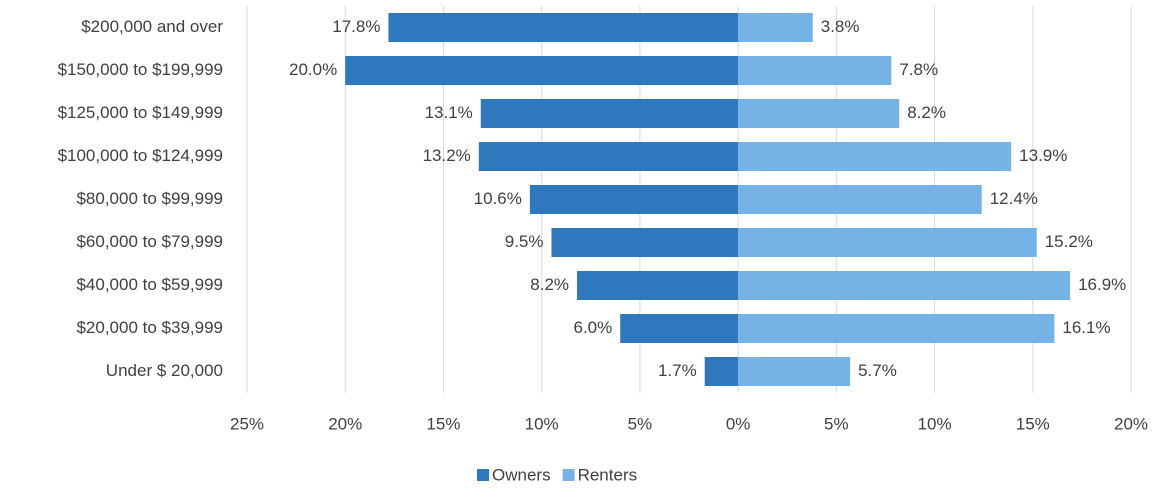 The width and height of the screenshot is (1156, 490). I want to click on data-label: 12.4%, so click(1014, 198).